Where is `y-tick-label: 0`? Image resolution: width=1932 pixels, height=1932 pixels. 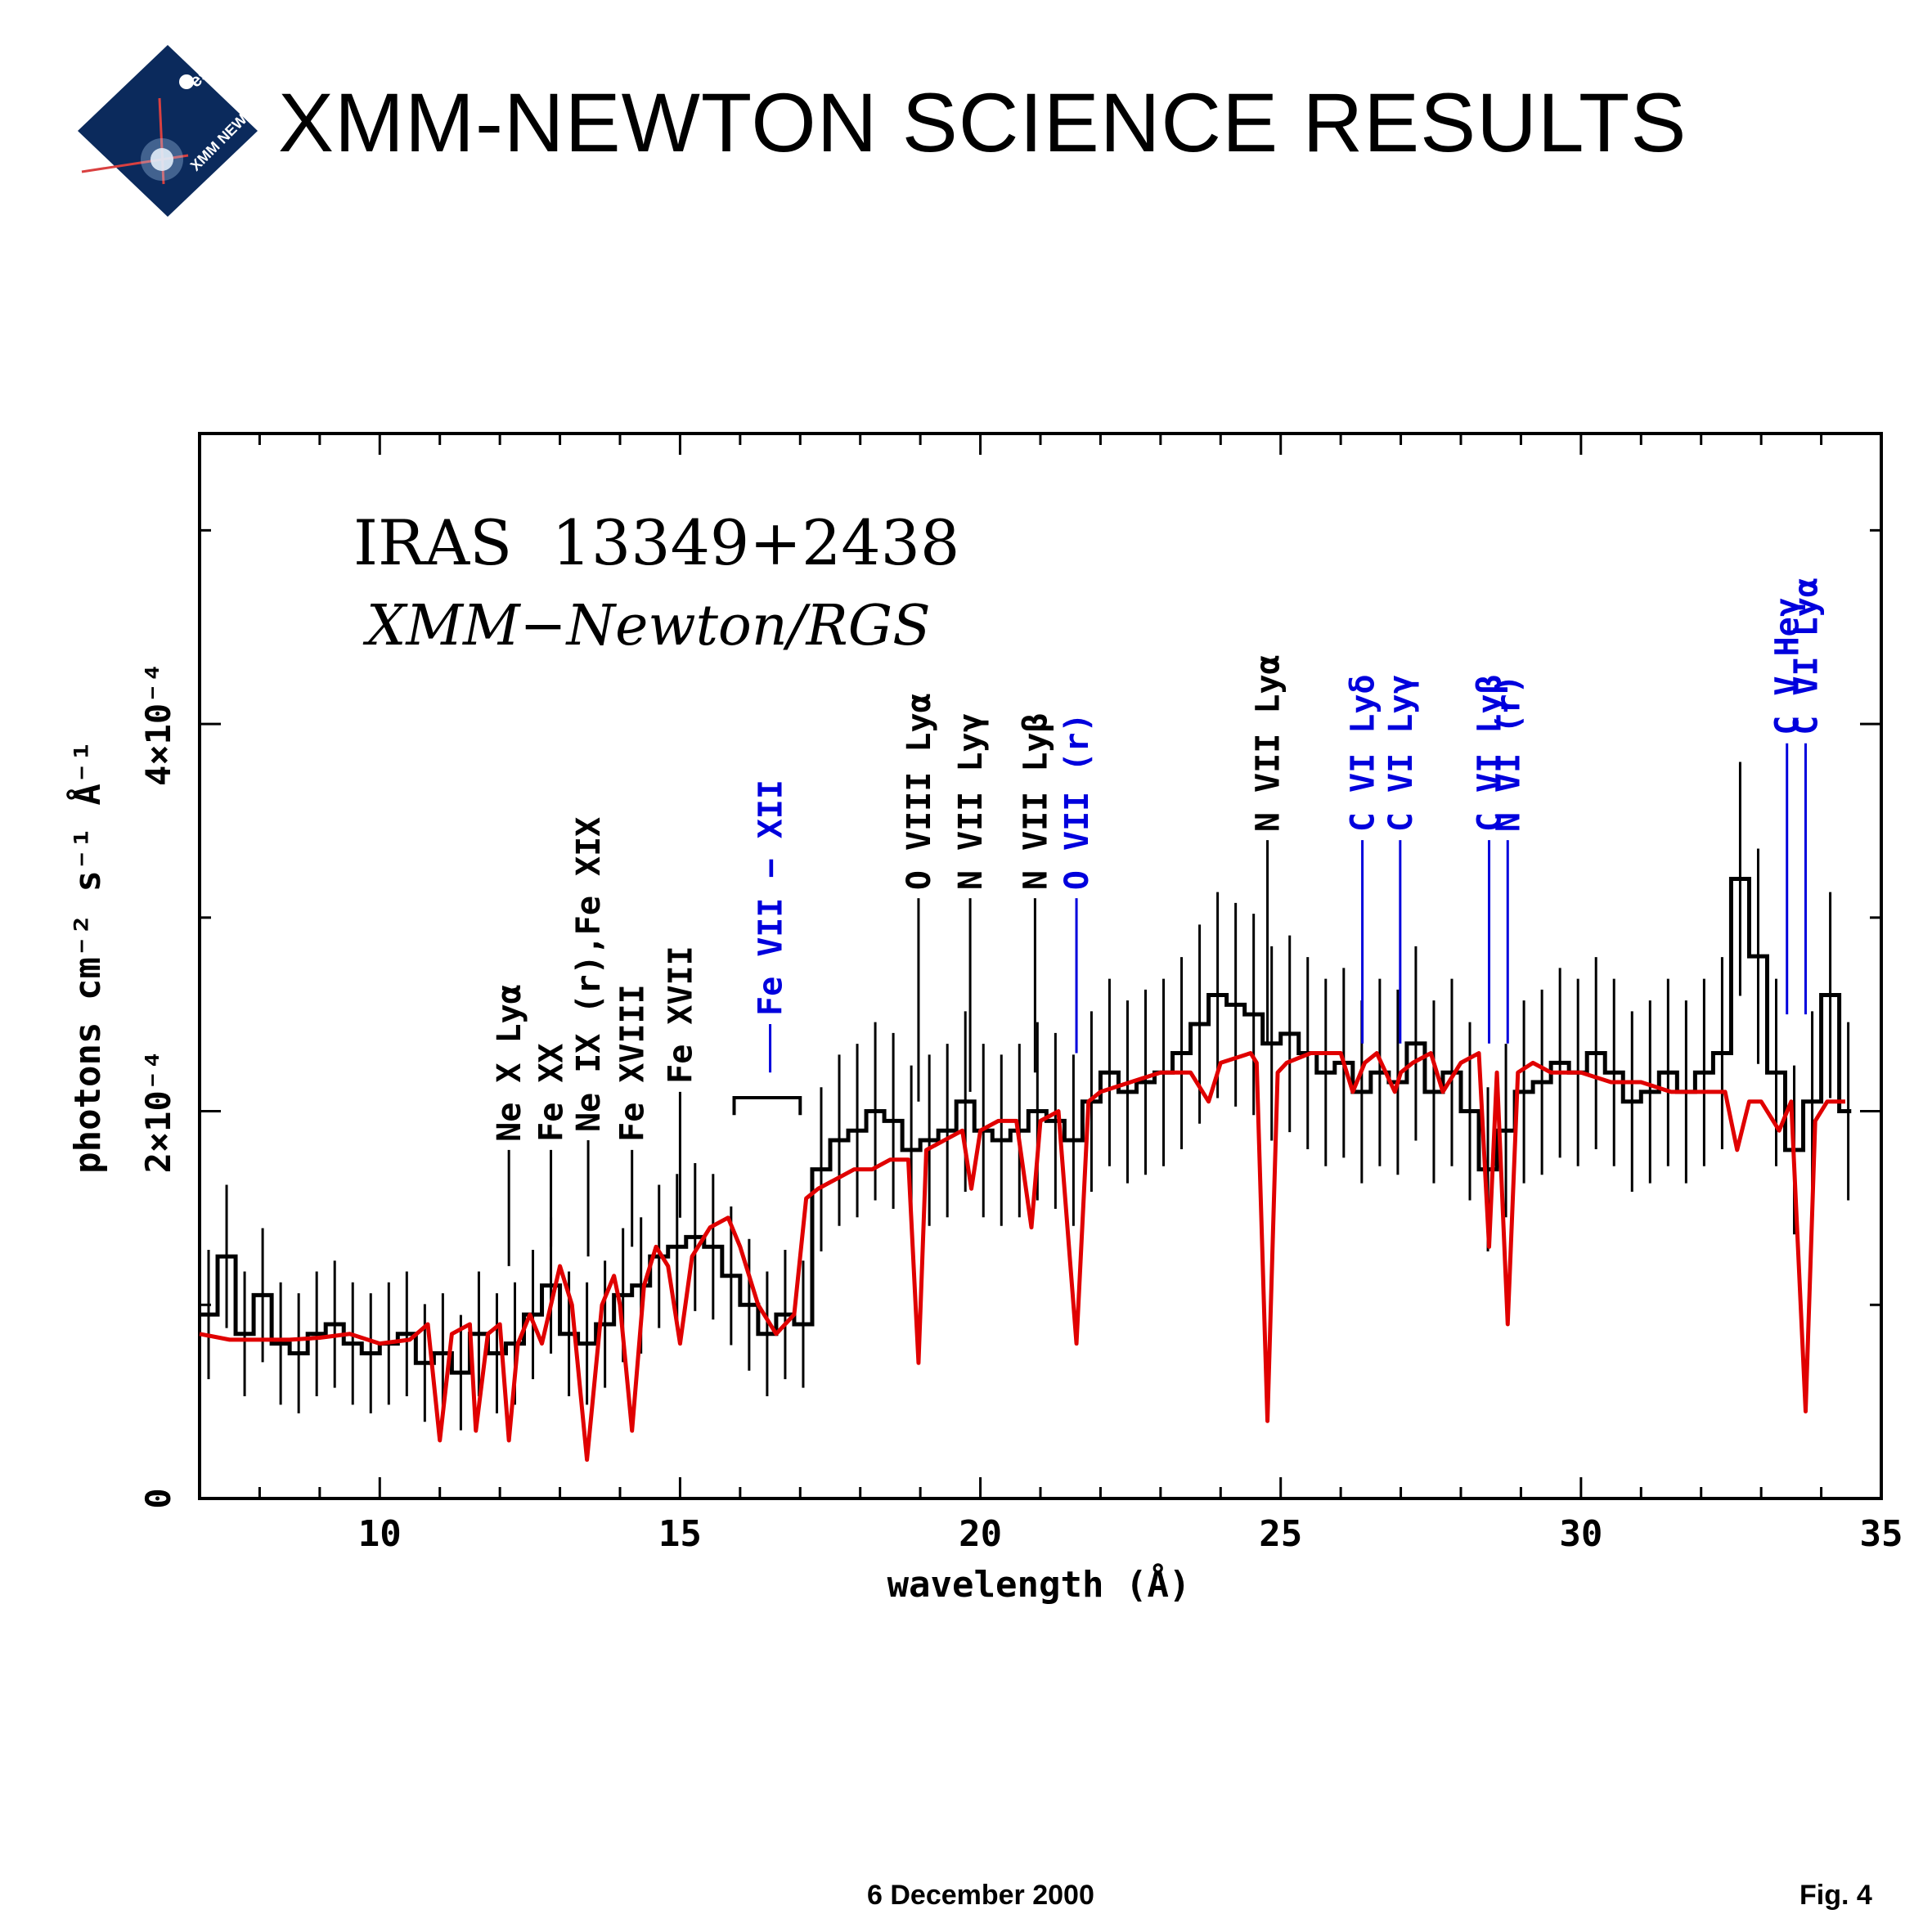
y-tick-label: 0 is located at coordinates (158, 1498).